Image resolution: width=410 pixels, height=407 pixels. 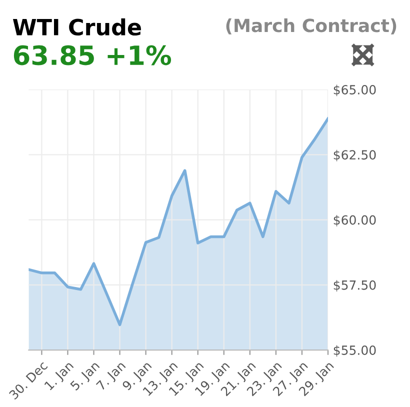 What do you see at coordinates (311, 26) in the screenshot?
I see `text: (March Contract)` at bounding box center [311, 26].